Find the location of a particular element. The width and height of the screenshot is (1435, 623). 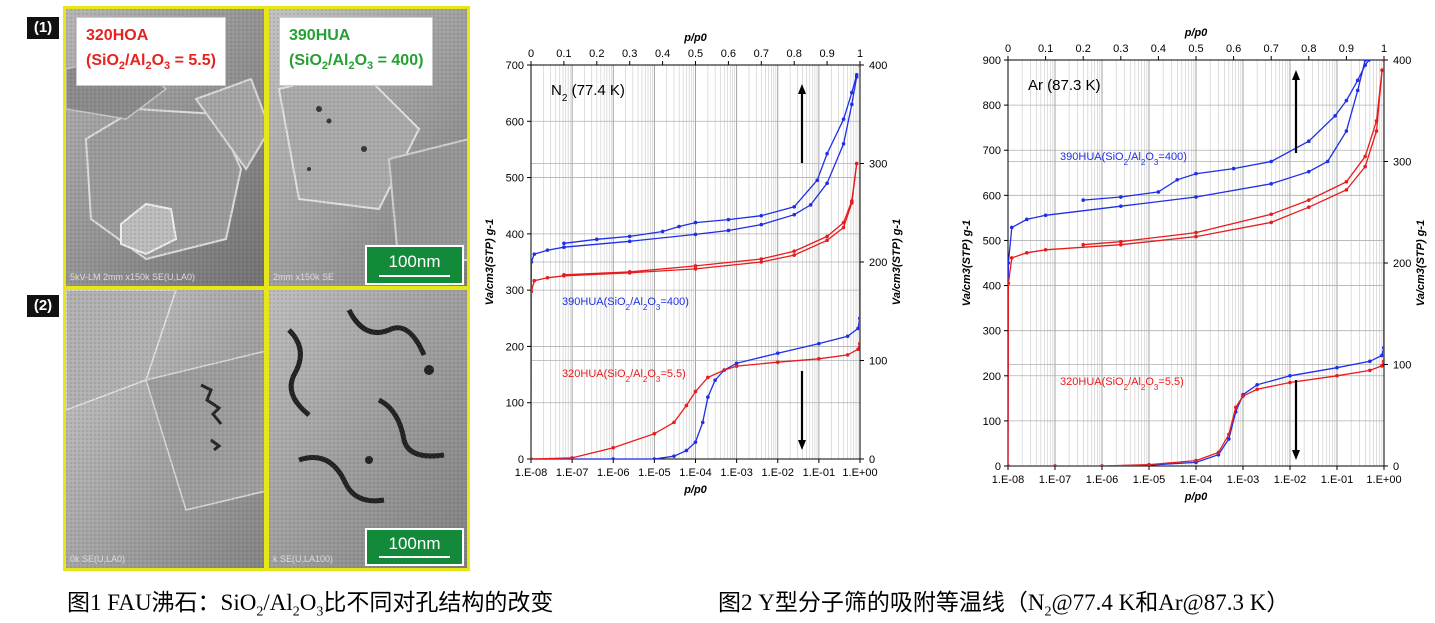

sem-meta-text: 2mm x150k SE is located at coordinates (304, 277).